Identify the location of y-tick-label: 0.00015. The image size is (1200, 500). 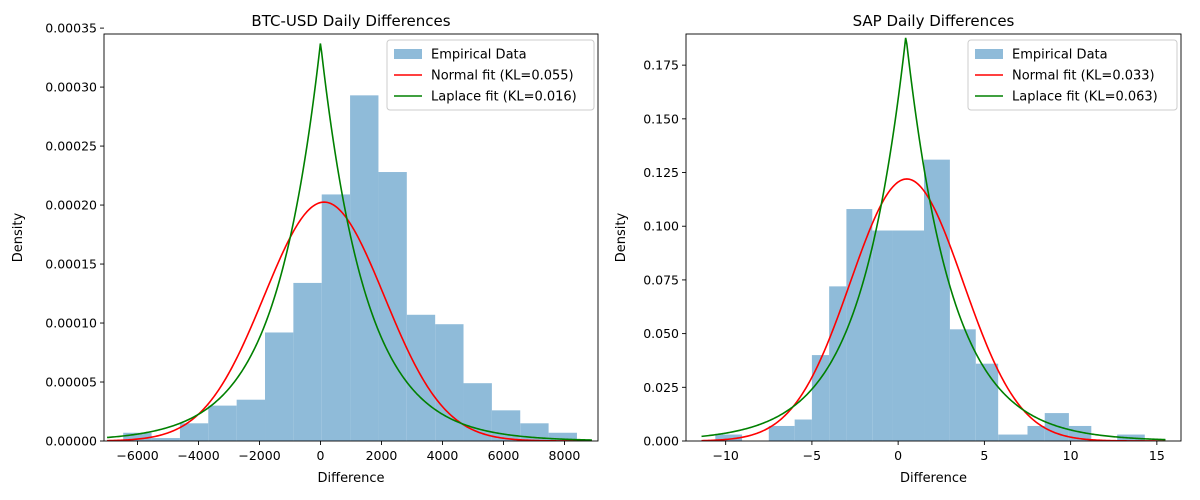
(71, 264).